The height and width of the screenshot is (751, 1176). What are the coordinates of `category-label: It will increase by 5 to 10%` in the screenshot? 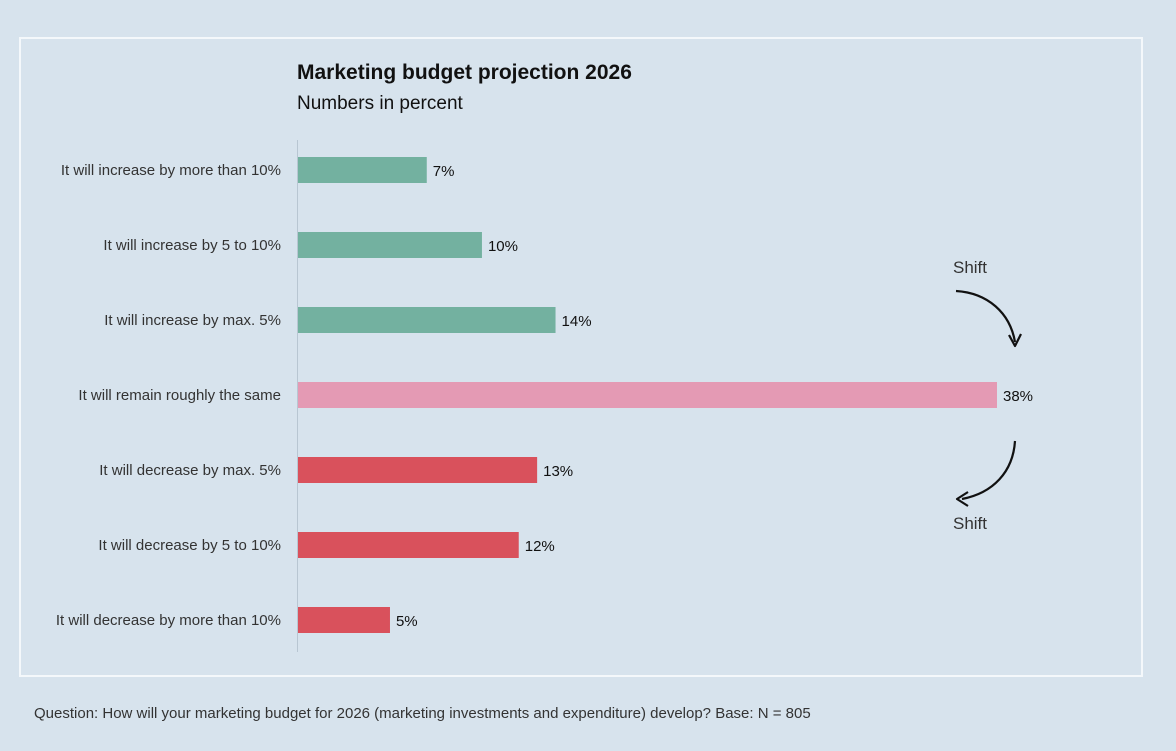 It's located at (192, 245).